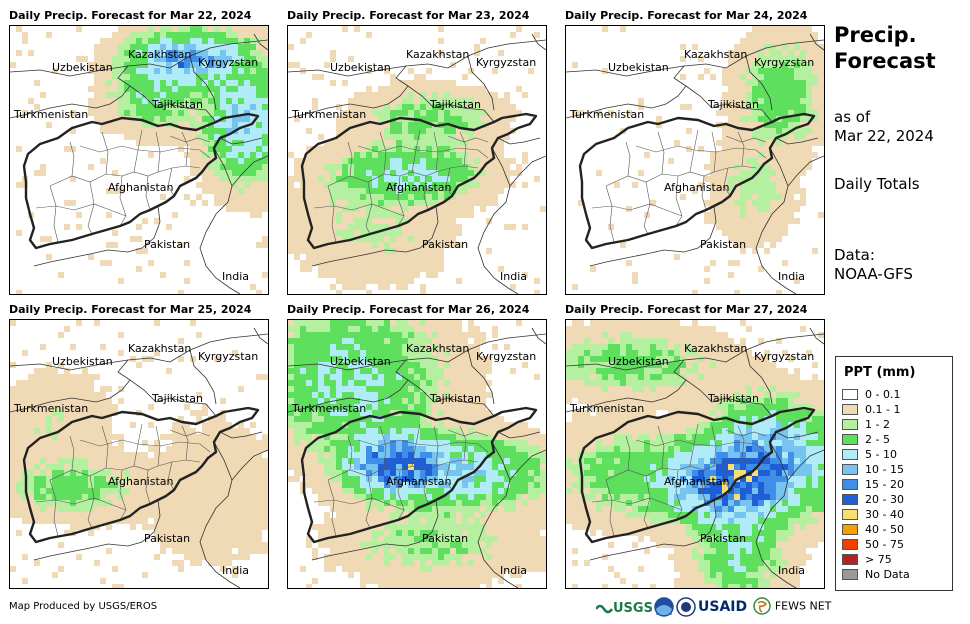 The width and height of the screenshot is (970, 624). What do you see at coordinates (759, 83) in the screenshot?
I see `country-border` at bounding box center [759, 83].